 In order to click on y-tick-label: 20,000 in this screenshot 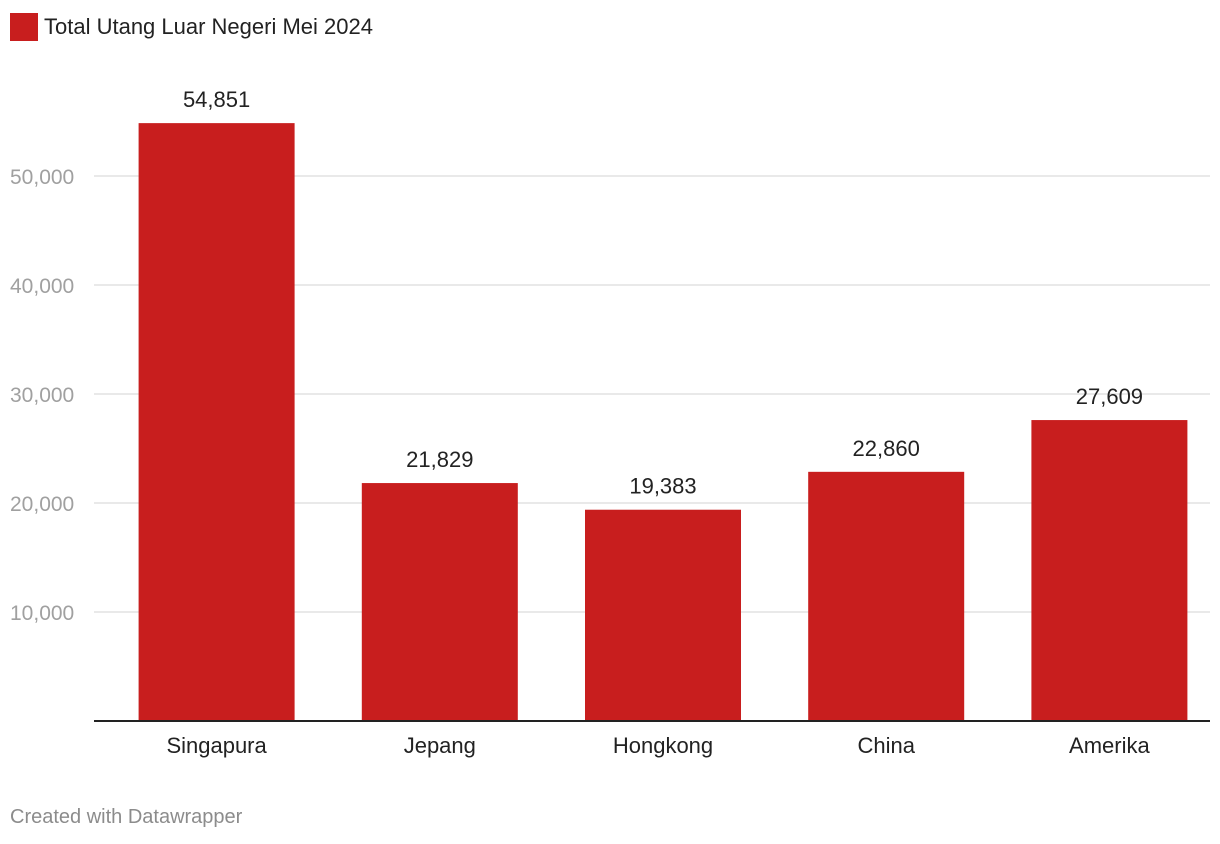, I will do `click(42, 504)`.